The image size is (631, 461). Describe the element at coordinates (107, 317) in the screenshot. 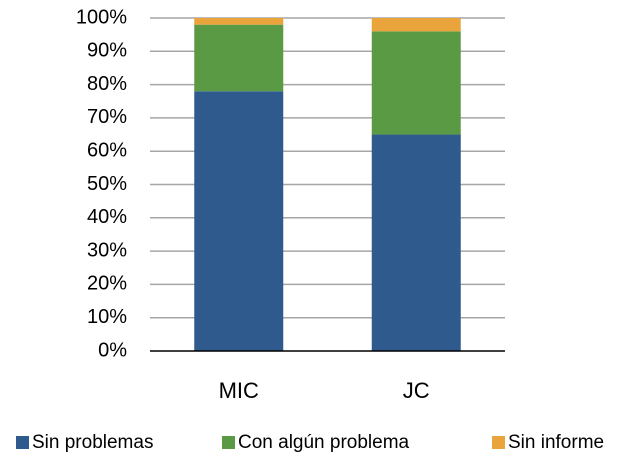

I see `y-tick-label: 10%` at that location.